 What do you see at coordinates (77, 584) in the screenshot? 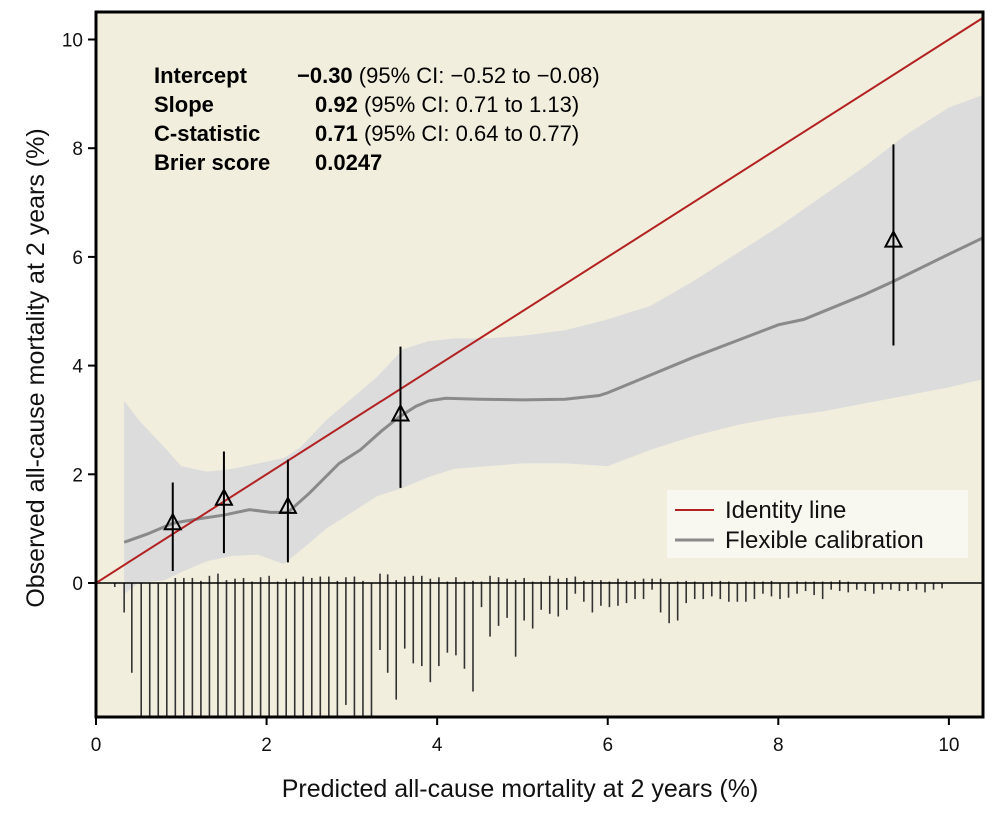
I see `y-tick-label: 0` at bounding box center [77, 584].